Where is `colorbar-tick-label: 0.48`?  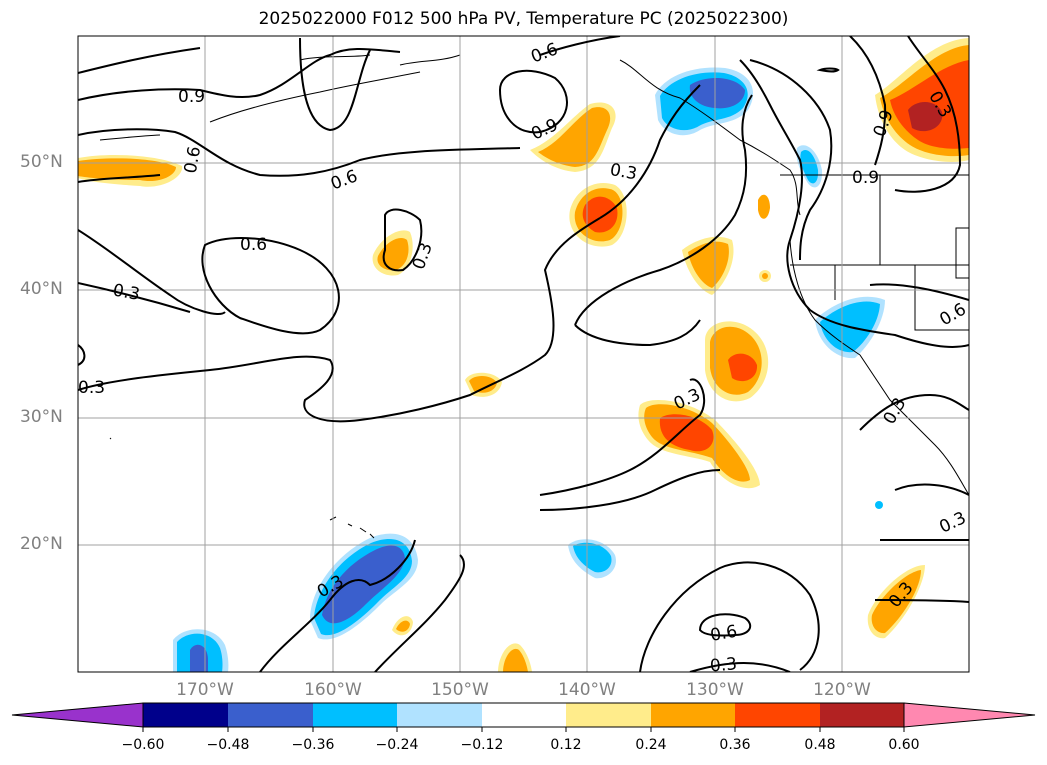
colorbar-tick-label: 0.48 is located at coordinates (820, 745).